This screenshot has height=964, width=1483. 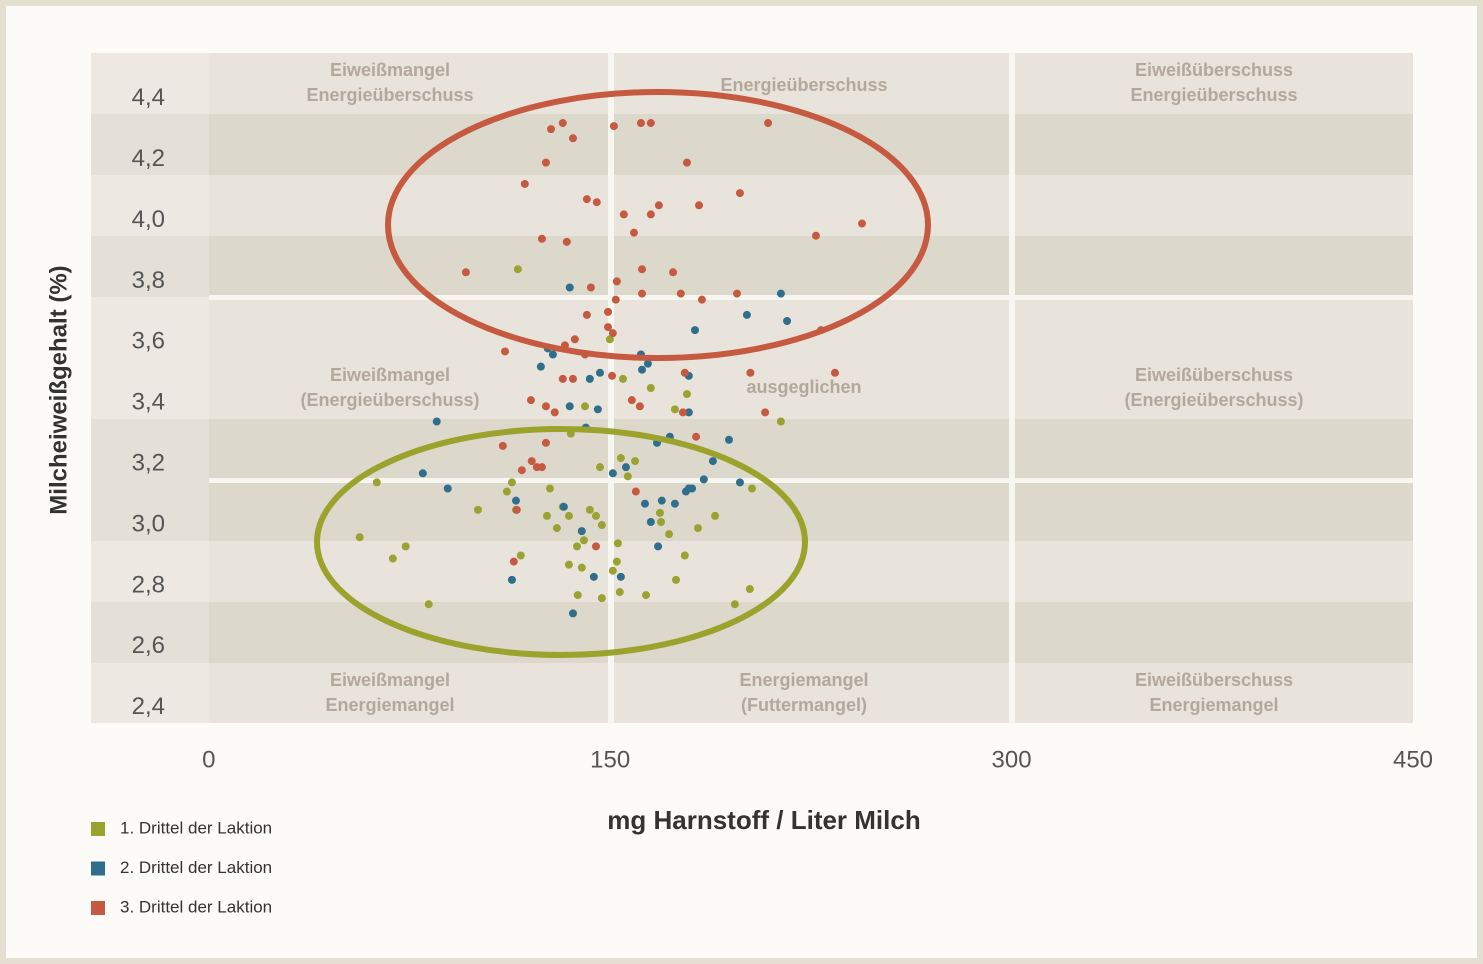 What do you see at coordinates (148, 706) in the screenshot?
I see `y-tick-label: 2,4` at bounding box center [148, 706].